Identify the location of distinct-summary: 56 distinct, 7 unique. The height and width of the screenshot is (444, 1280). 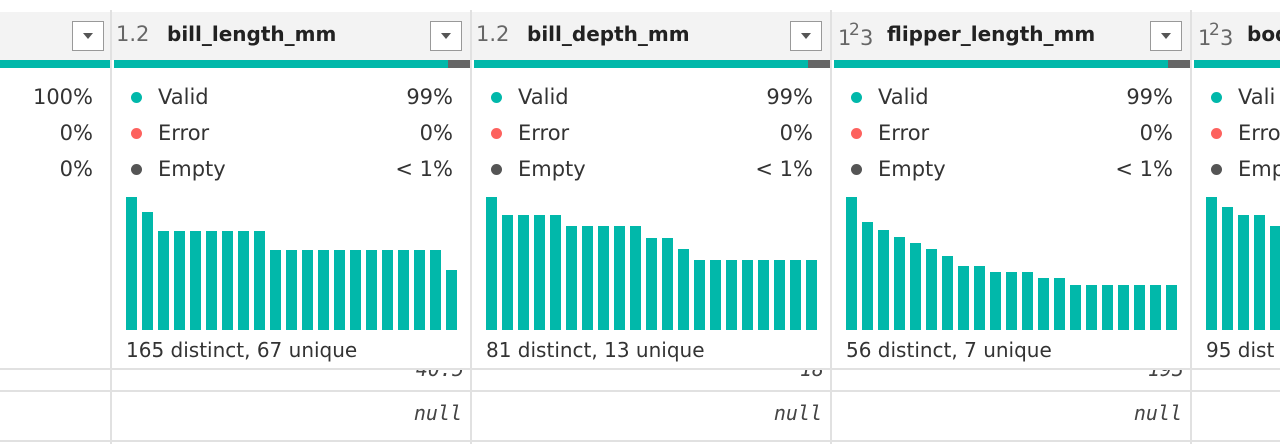
(949, 350).